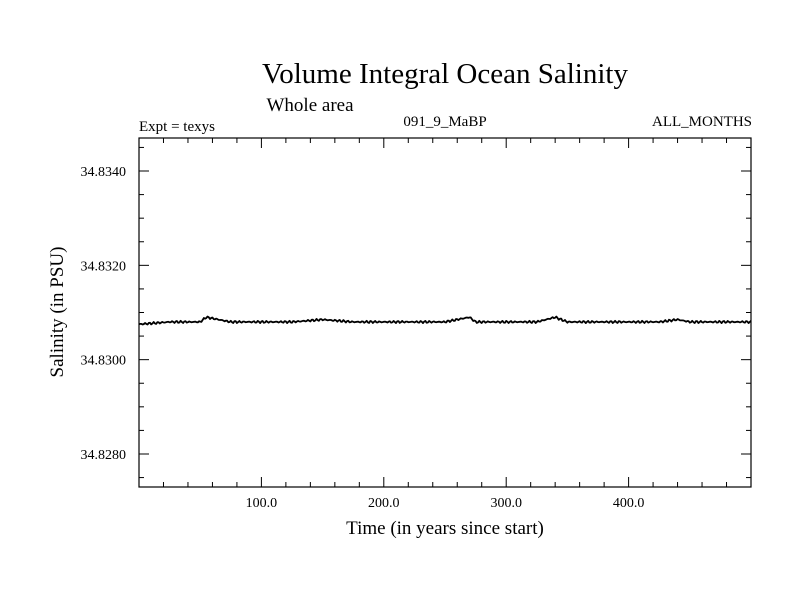 This screenshot has width=800, height=600. What do you see at coordinates (104, 314) in the screenshot?
I see `y-tick-labels: 34.8280 34.8300 34.8320 34.8340` at bounding box center [104, 314].